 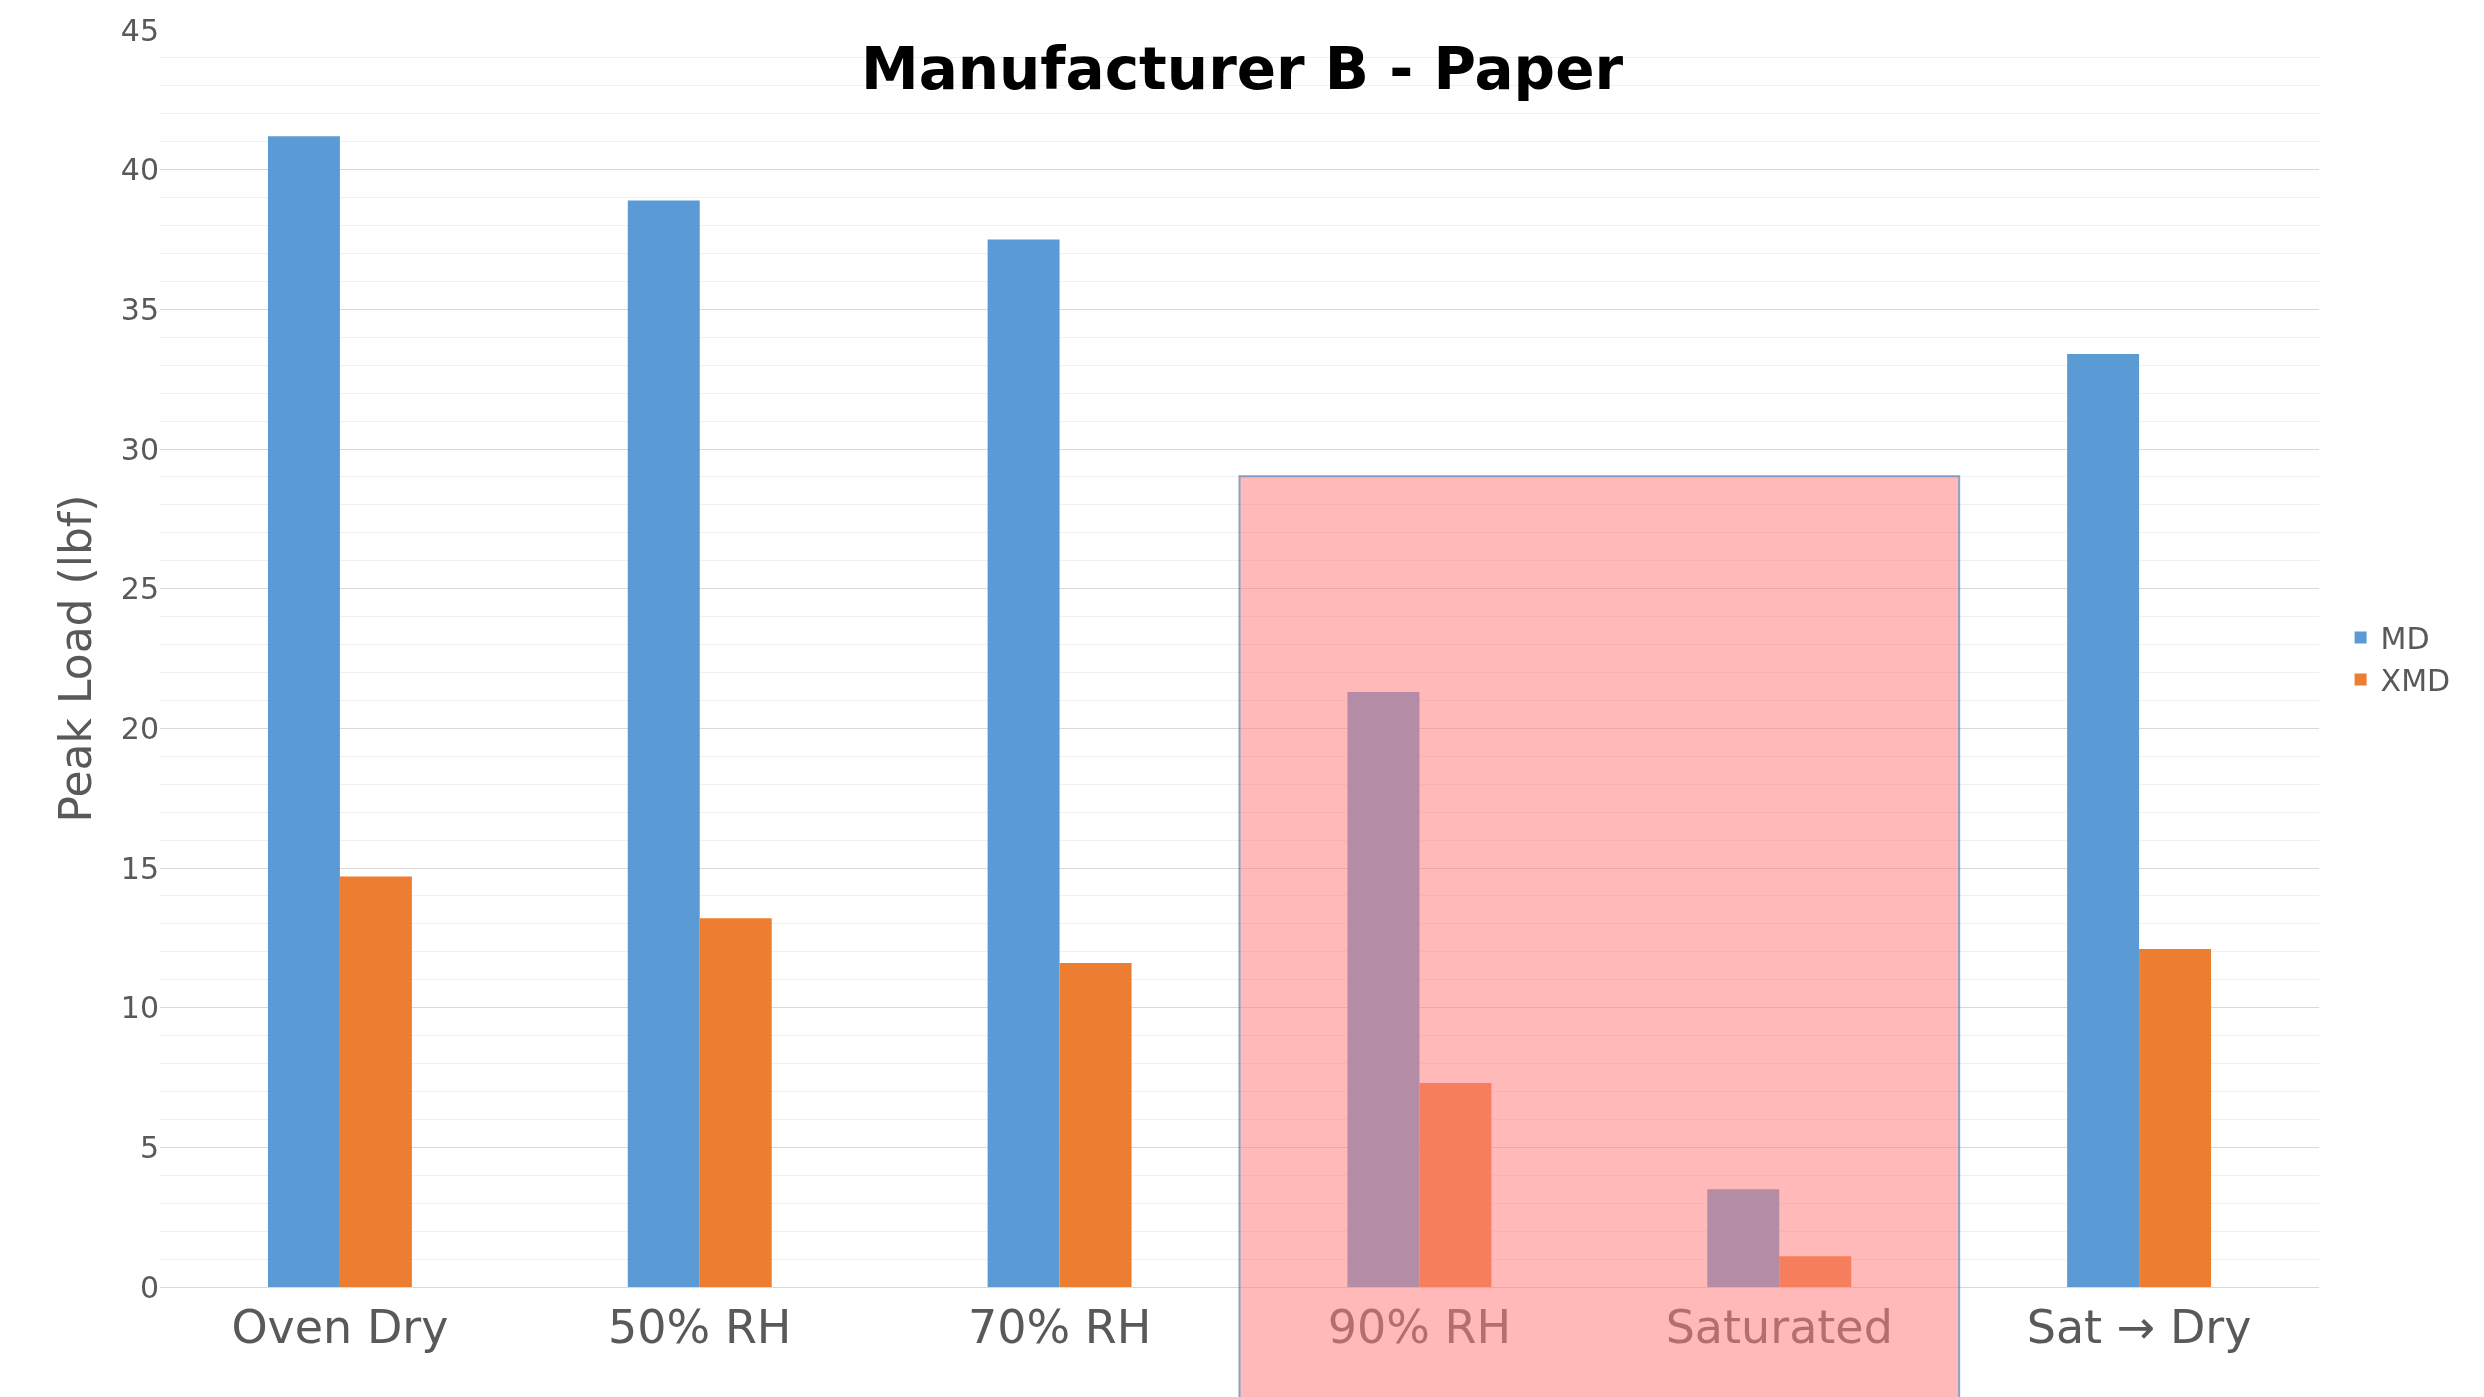 What do you see at coordinates (75, 658) in the screenshot?
I see `y-axis-title: Peak Load (lbf)` at bounding box center [75, 658].